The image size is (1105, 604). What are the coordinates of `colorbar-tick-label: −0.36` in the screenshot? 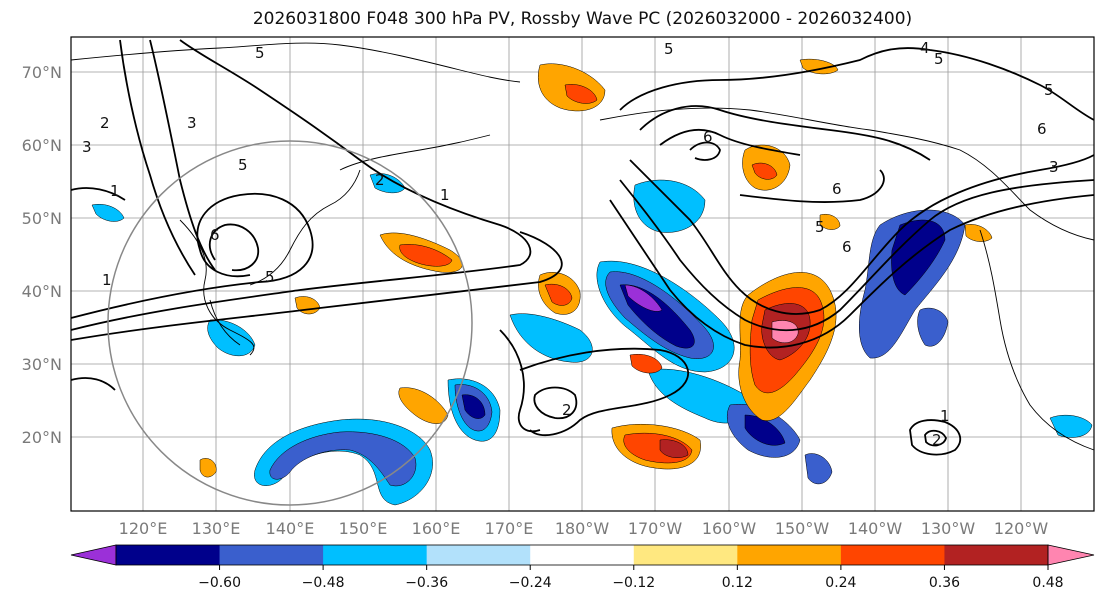 It's located at (426, 583).